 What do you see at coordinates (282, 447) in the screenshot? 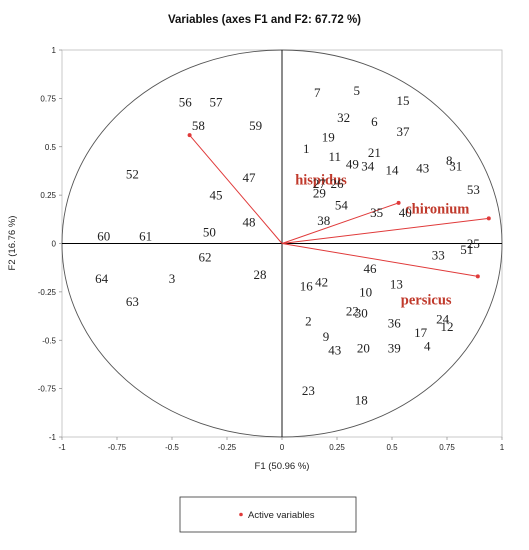
I see `x-tick-label: 0` at bounding box center [282, 447].